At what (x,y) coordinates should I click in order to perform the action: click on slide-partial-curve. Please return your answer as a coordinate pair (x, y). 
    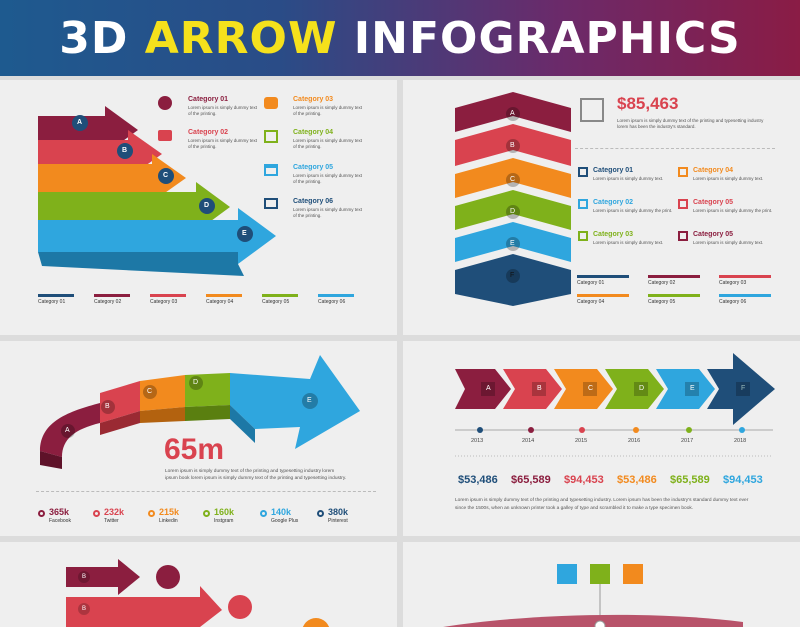
    Looking at the image, I should click on (601, 584).